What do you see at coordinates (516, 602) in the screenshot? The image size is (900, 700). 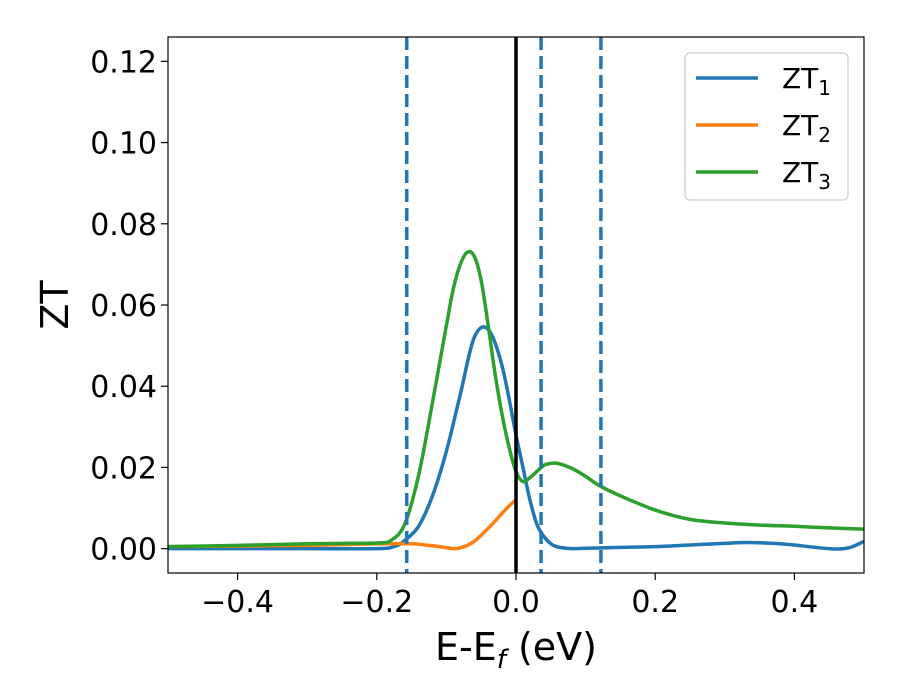 I see `x-tick-label: 0.0` at bounding box center [516, 602].